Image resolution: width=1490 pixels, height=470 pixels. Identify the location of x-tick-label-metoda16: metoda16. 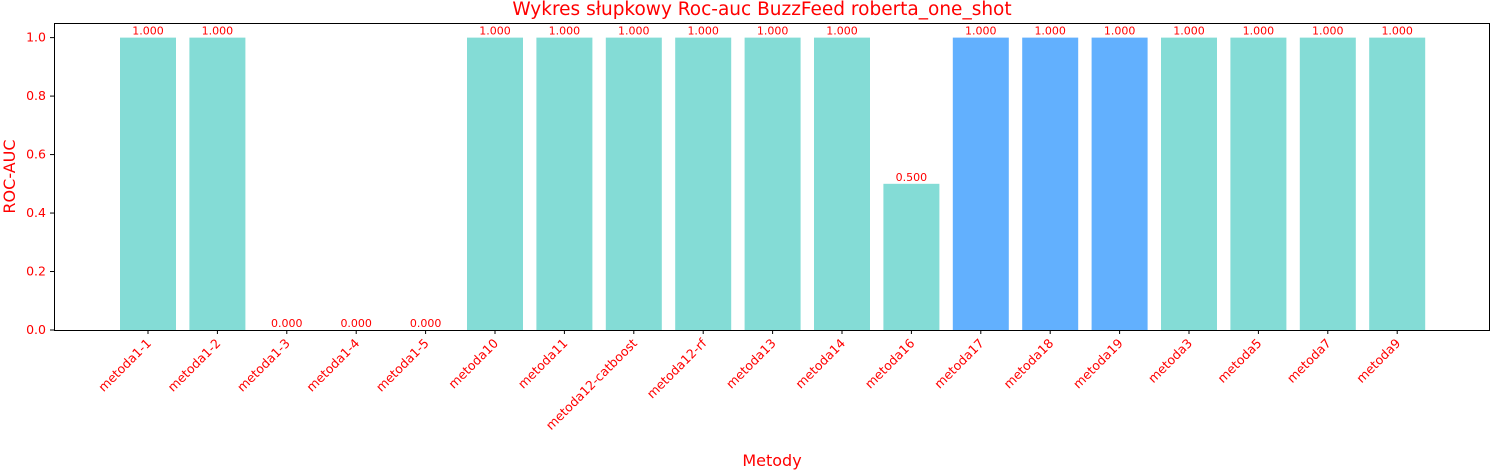
(890, 363).